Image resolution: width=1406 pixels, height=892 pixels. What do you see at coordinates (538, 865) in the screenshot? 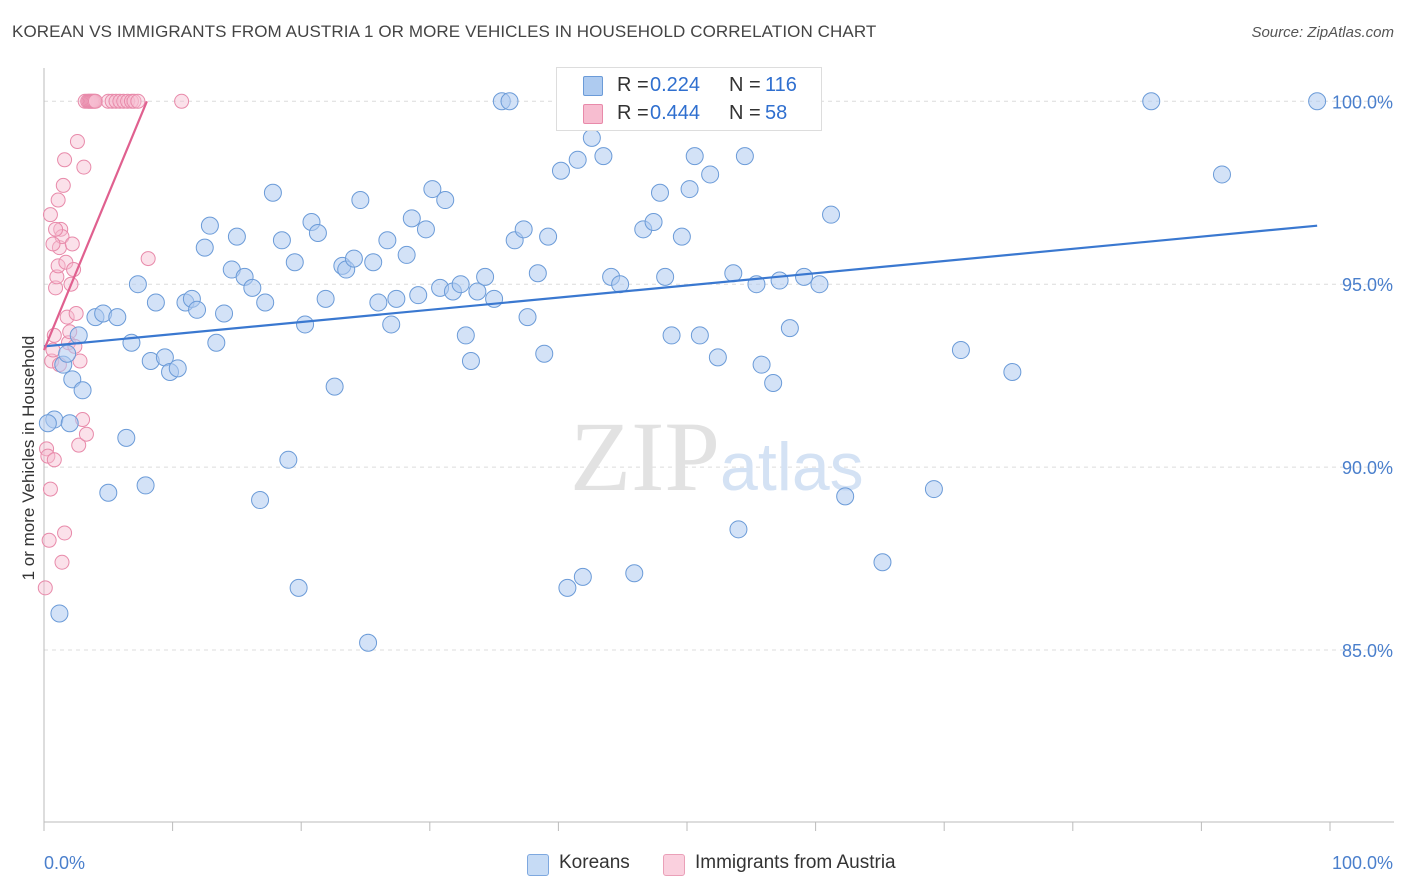
I see `legend-swatch-koreans` at bounding box center [538, 865].